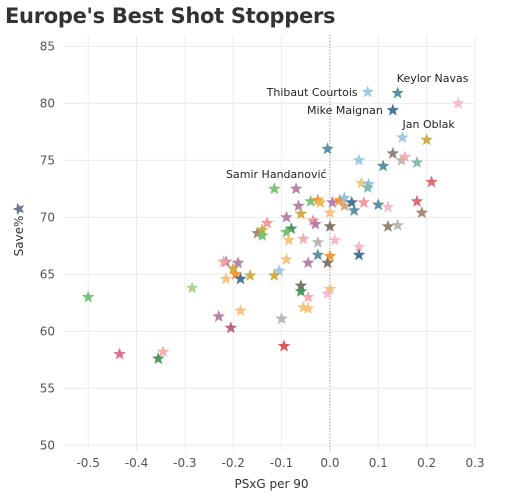 The image size is (518, 499). I want to click on y-tick-label: 75, so click(47, 160).